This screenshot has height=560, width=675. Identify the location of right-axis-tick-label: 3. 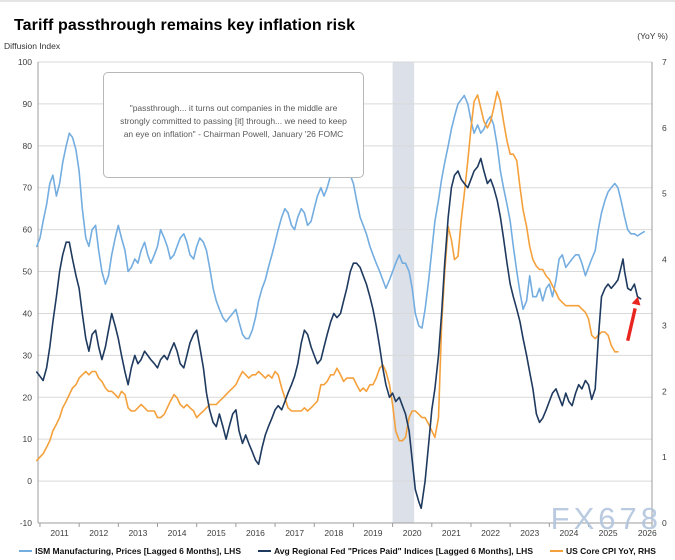
(664, 325).